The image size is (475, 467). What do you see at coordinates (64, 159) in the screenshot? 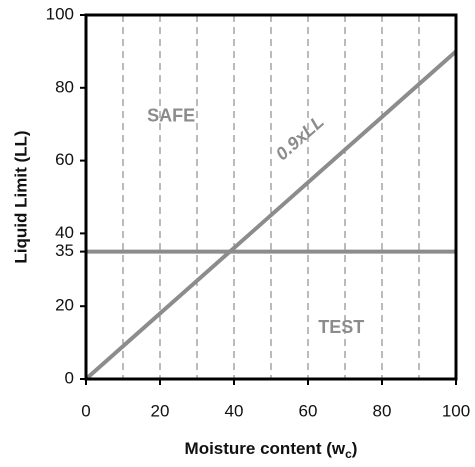
I see `y-tick-label: 60` at bounding box center [64, 159].